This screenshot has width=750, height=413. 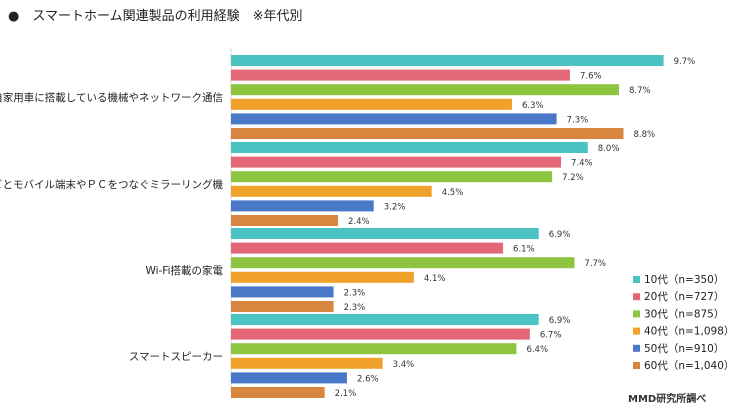 I want to click on data-label: 4.1%, so click(x=435, y=279).